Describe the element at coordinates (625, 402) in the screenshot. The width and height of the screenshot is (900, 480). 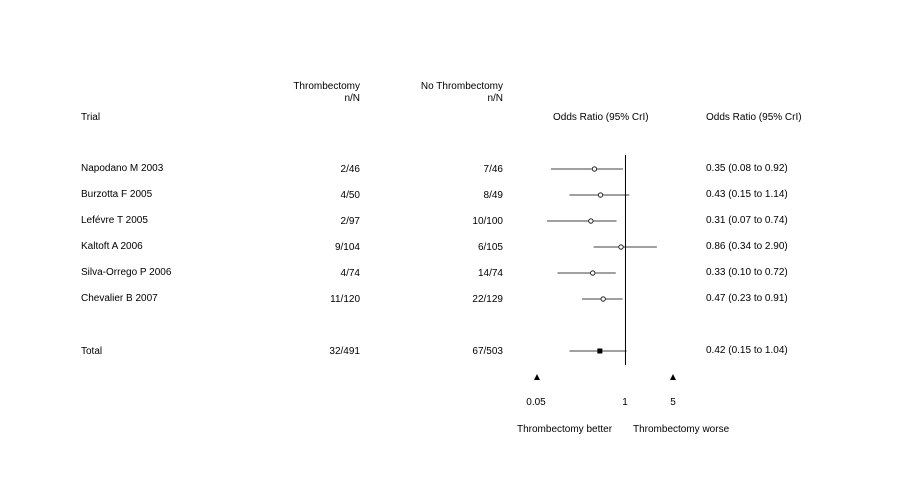
I see `tick-label-one: 1` at that location.